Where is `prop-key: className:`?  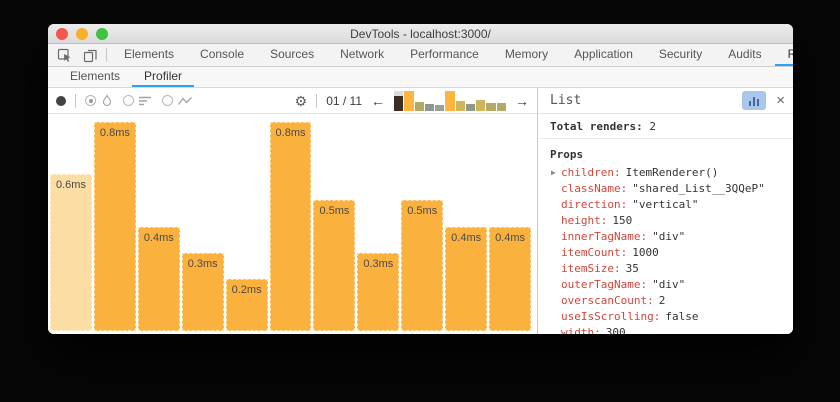
prop-key: className: is located at coordinates (594, 188).